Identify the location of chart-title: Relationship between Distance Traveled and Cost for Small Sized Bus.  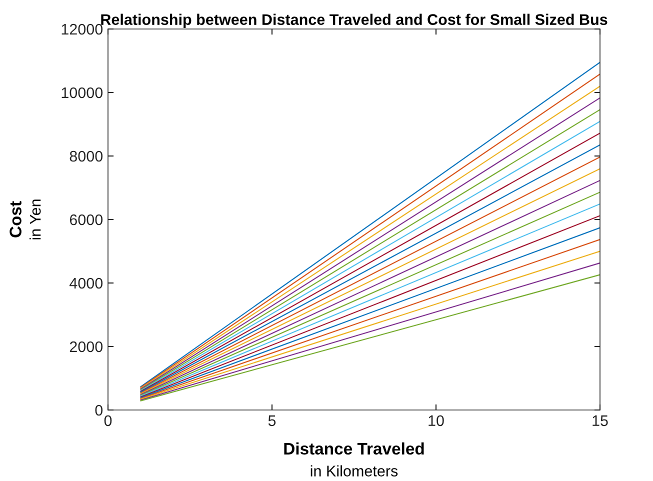
(354, 21).